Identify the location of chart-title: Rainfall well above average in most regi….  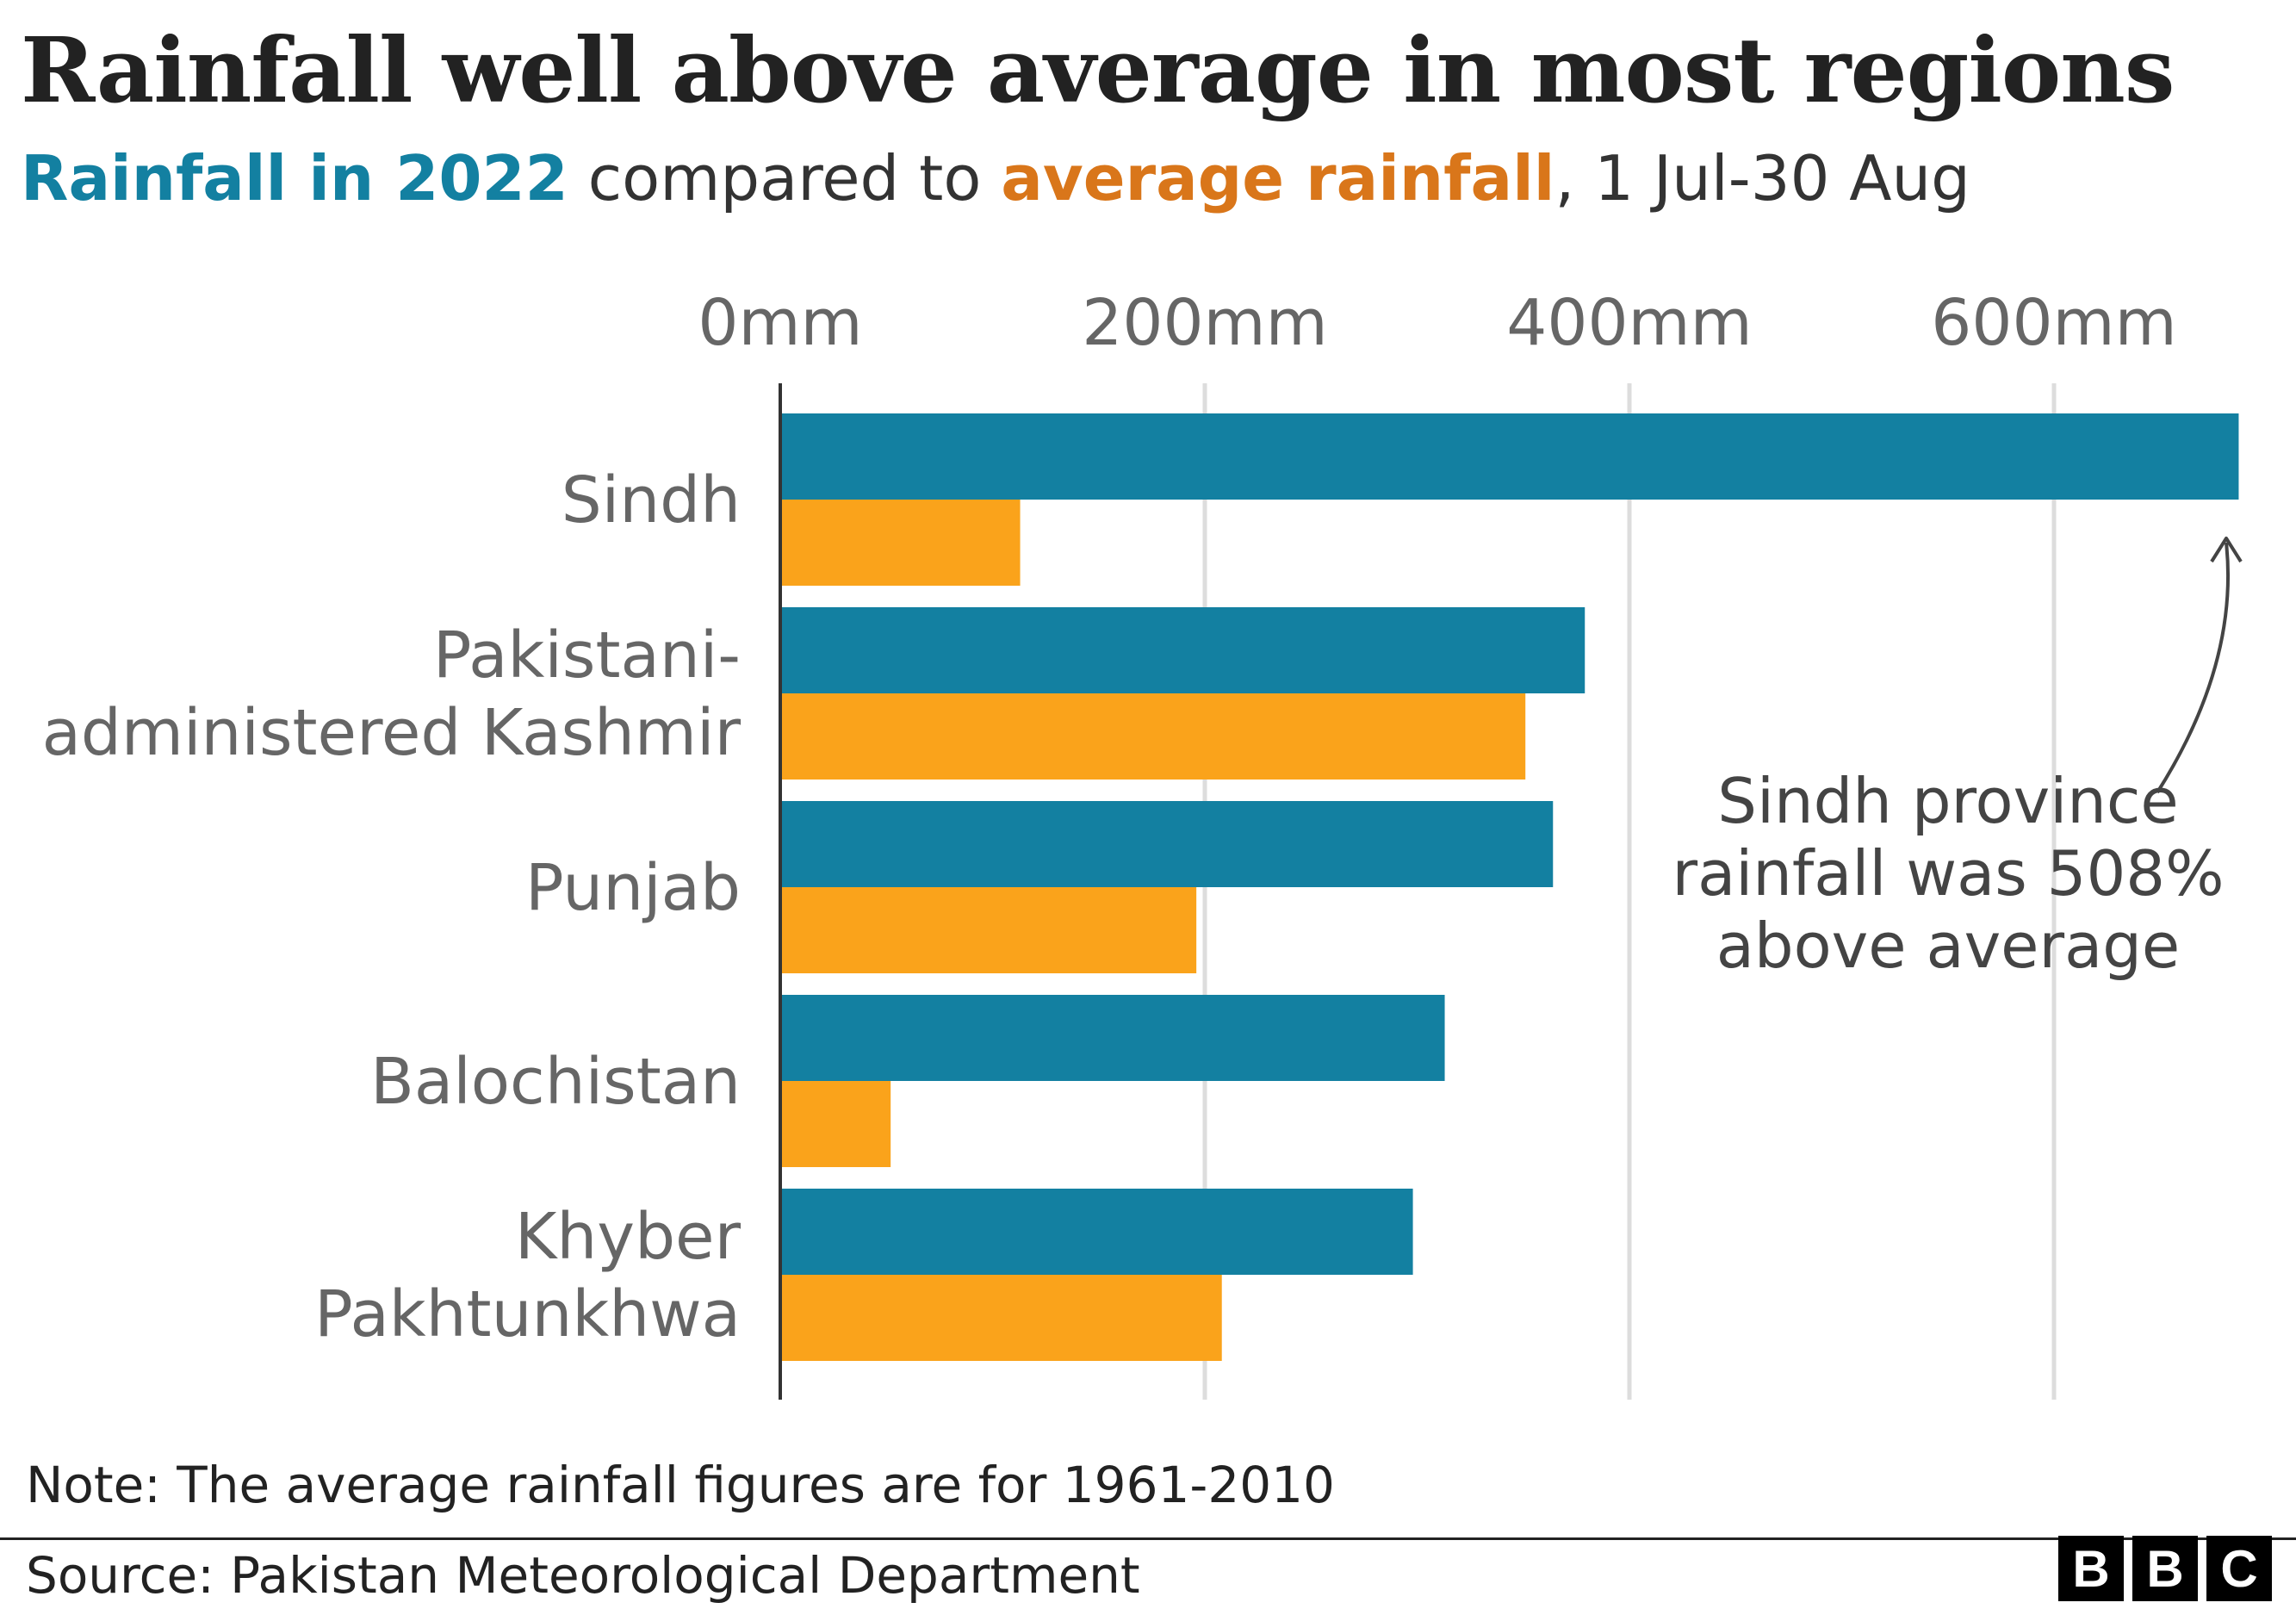
(1098, 70).